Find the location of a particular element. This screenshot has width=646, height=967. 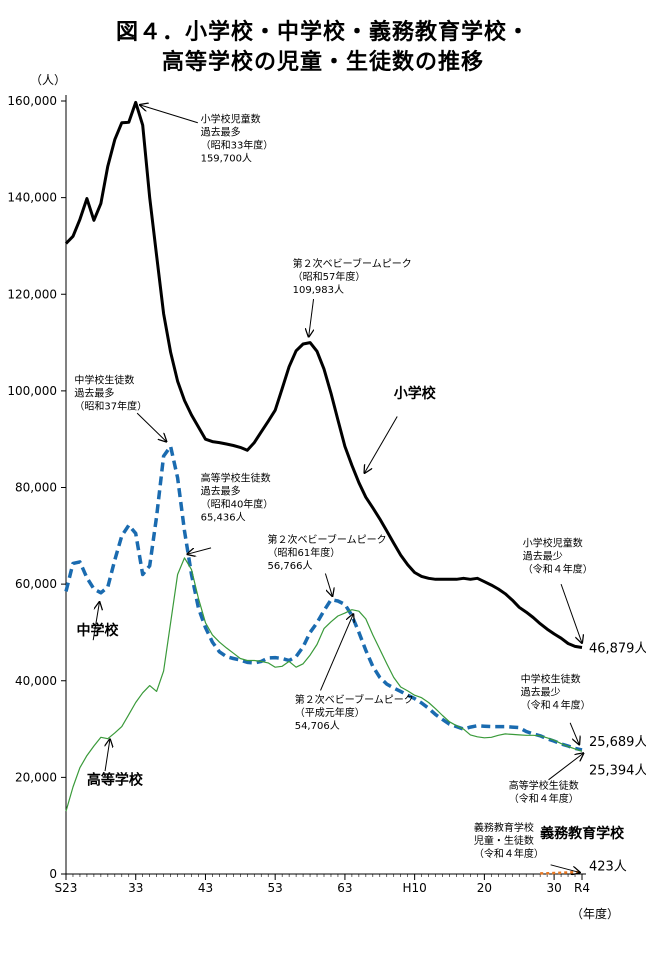

end-value-label: 423人 is located at coordinates (608, 866).